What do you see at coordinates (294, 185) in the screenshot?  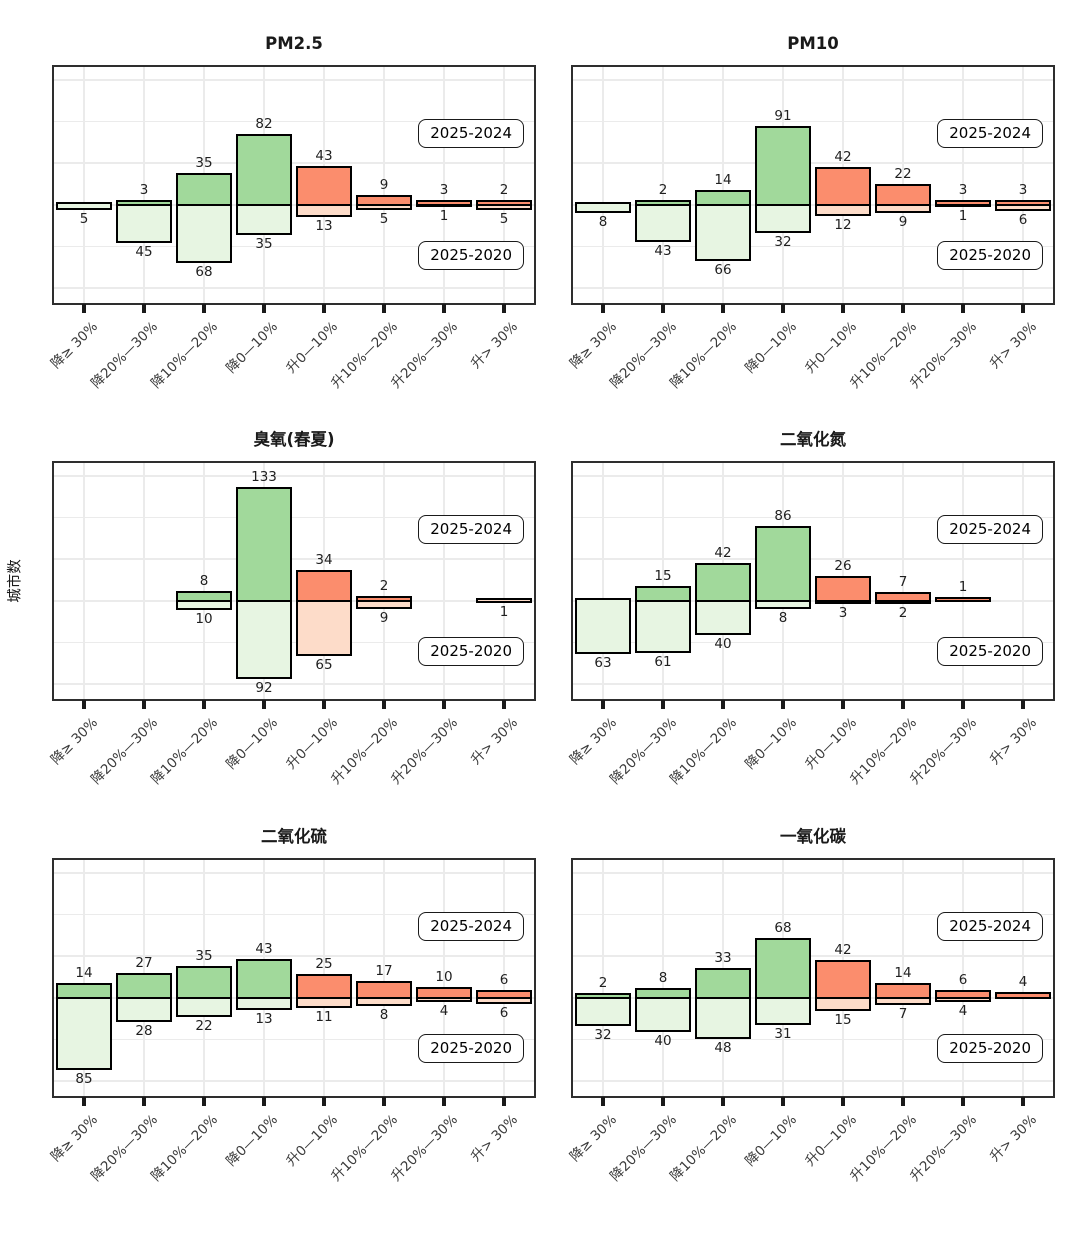 I see `chart-panel: 5 45 3 68 35 35 82 13 43 5 9 1 3 5 2 2025-2024 2025-2020` at bounding box center [294, 185].